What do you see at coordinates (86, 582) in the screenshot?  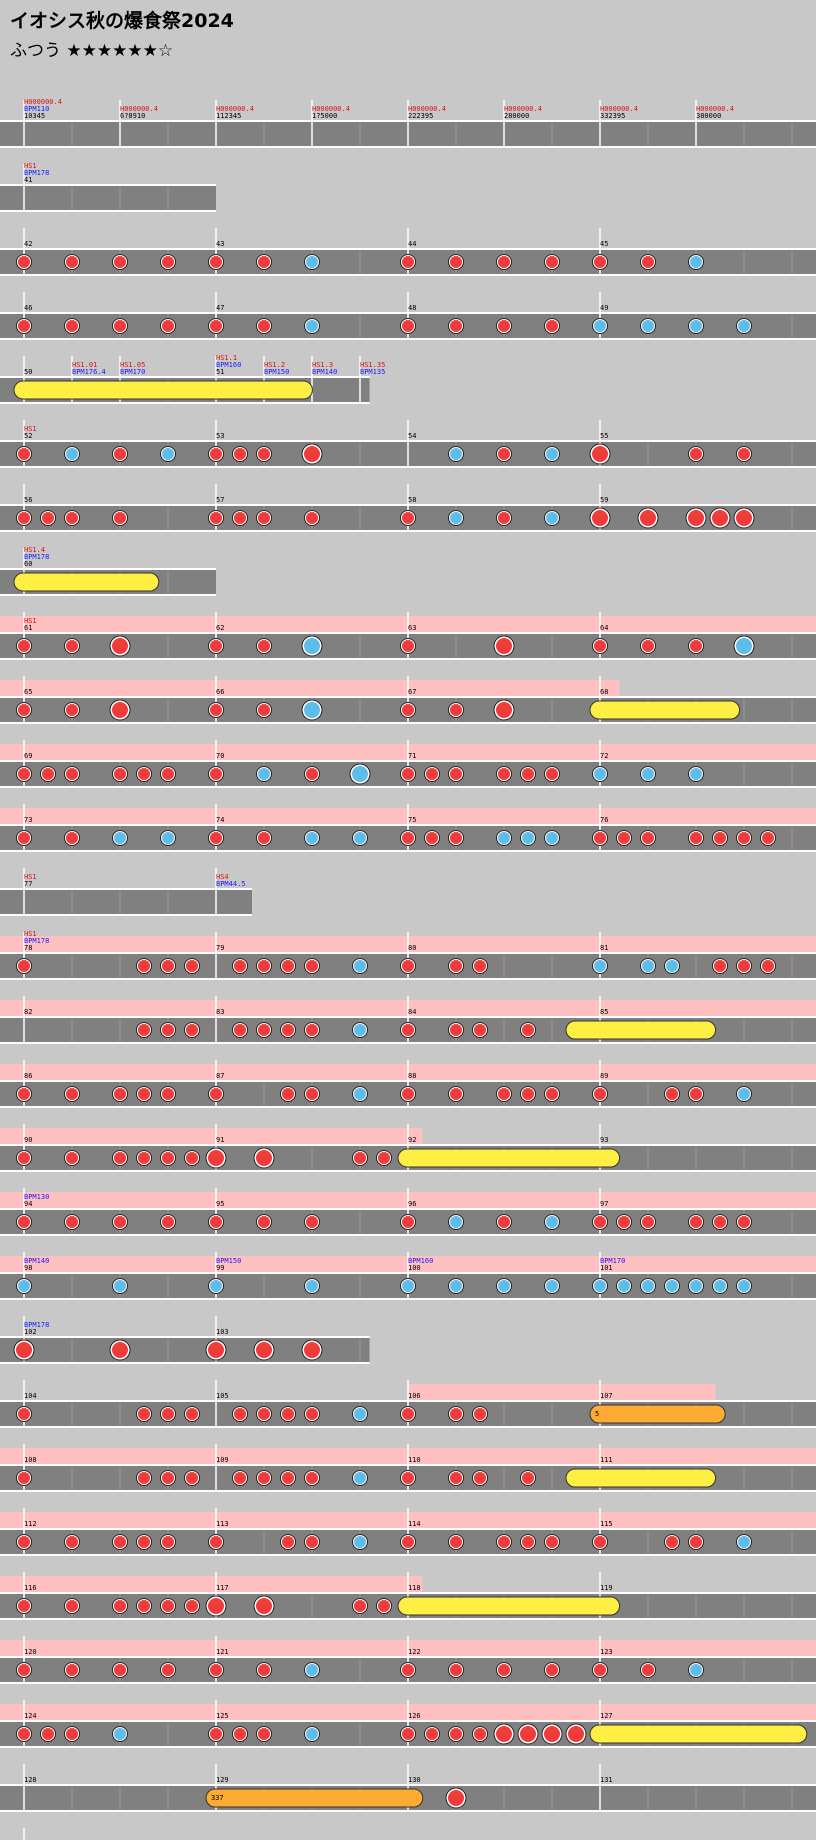 I see `drumroll-note` at bounding box center [86, 582].